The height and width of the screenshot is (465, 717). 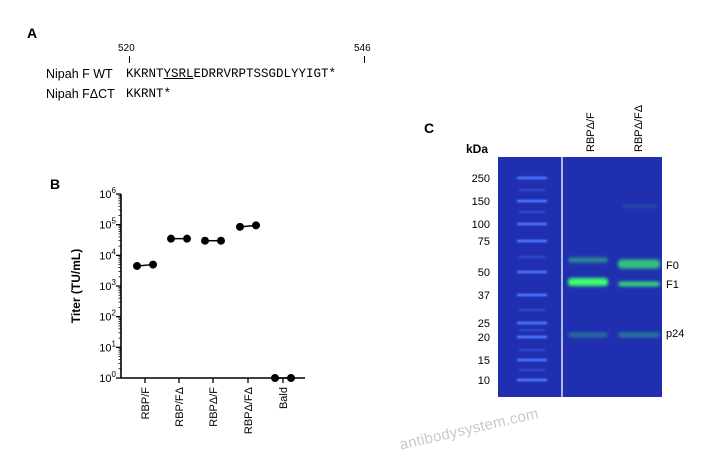 I want to click on y-tick-label: 10¹, so click(x=107, y=346).